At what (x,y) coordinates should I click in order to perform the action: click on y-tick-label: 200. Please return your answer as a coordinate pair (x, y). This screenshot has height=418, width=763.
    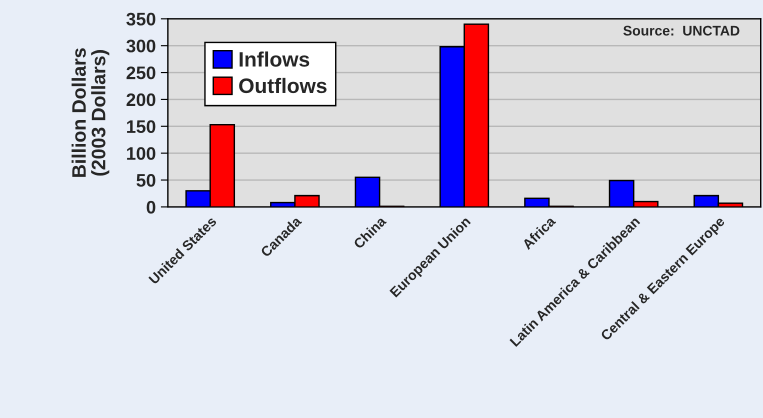
    Looking at the image, I should click on (141, 99).